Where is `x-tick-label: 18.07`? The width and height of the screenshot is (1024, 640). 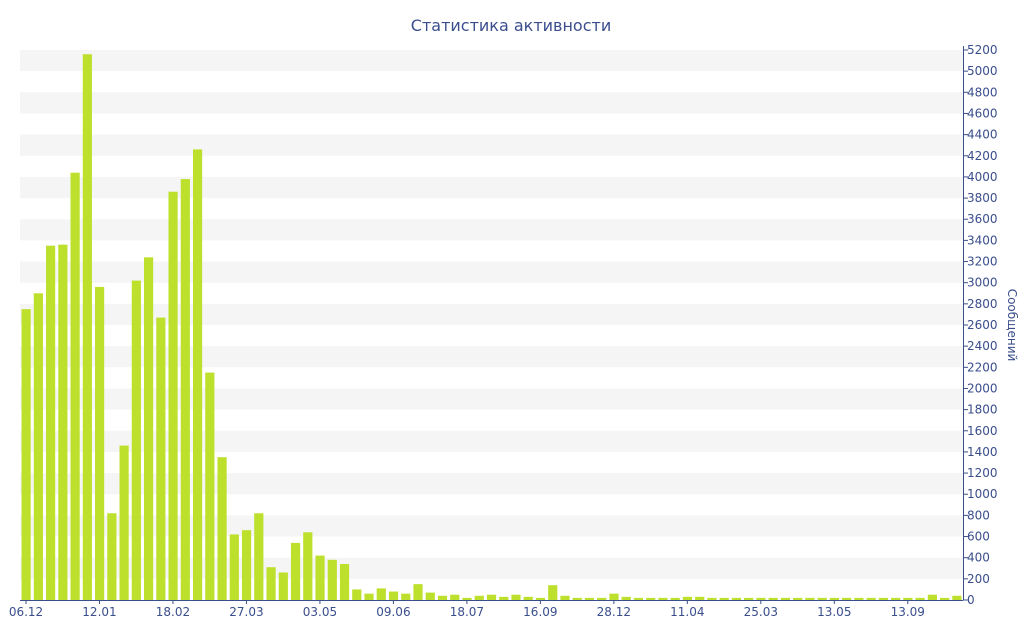 x-tick-label: 18.07 is located at coordinates (467, 612).